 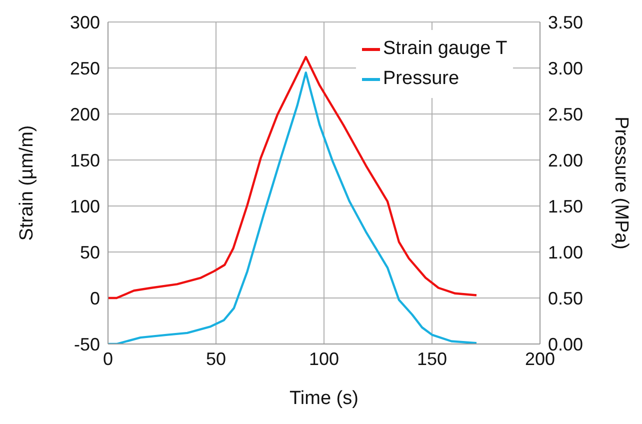 I want to click on y-tick-label: 100, so click(x=85, y=206).